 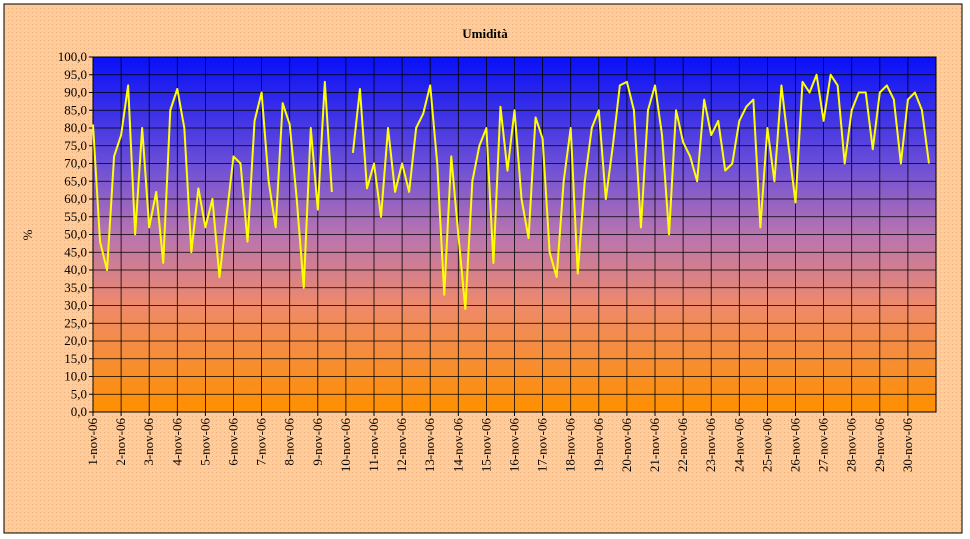 I want to click on x-tick-label: 20-nov-06, so click(x=626, y=445).